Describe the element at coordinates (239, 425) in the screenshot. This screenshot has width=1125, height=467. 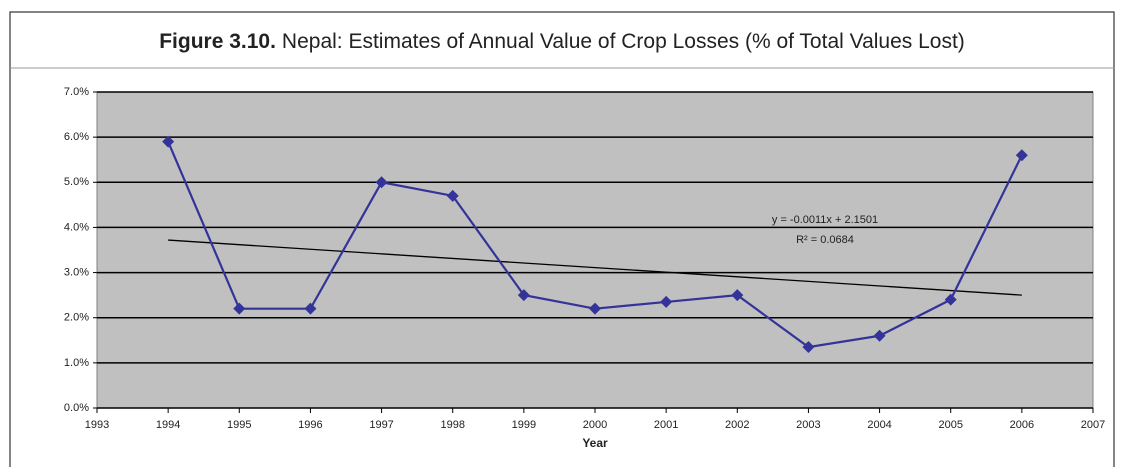
I see `x-tick-label: 1995` at that location.